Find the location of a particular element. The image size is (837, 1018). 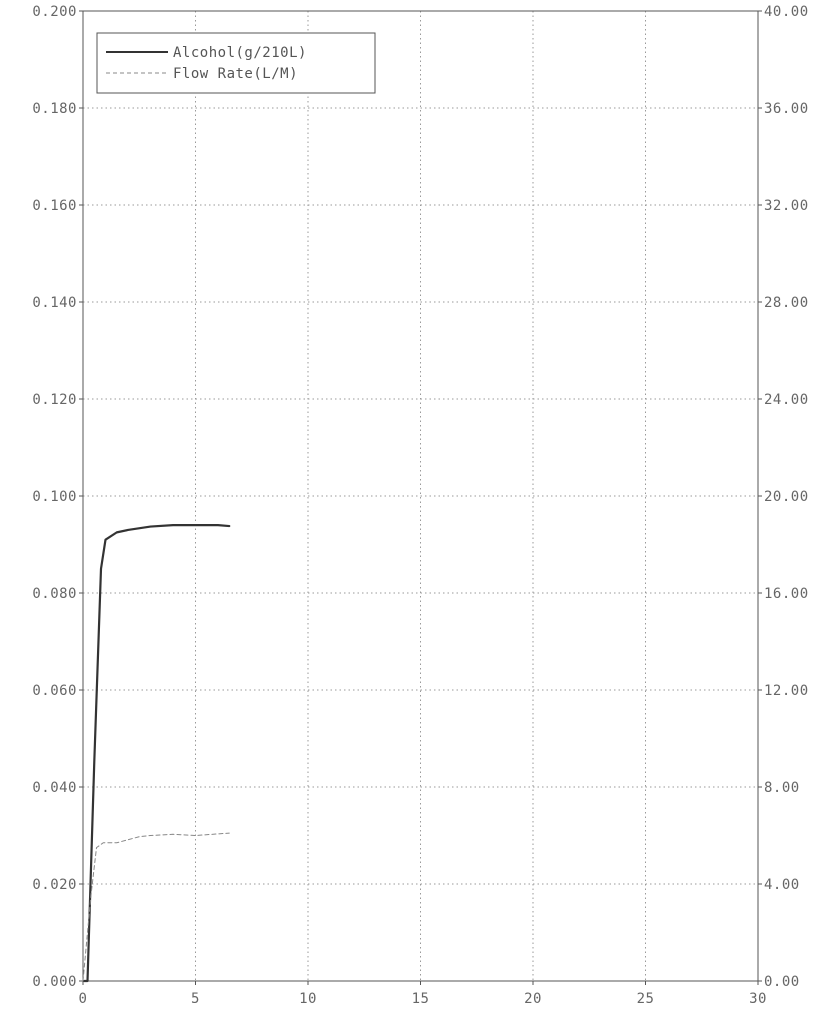

x-tick-label: 20 is located at coordinates (533, 999).